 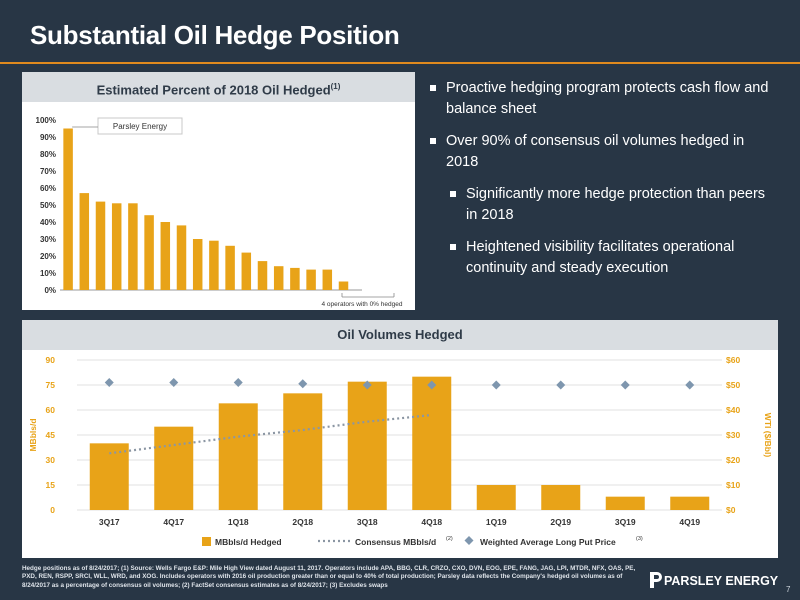 I want to click on parsley-callout-box, so click(x=140, y=126).